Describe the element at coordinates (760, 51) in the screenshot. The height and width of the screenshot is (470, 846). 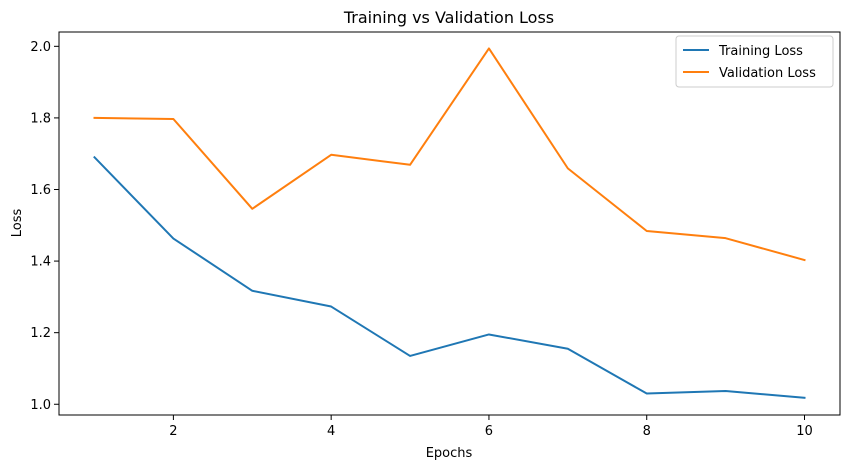
I see `legend-label-training: Training Loss` at that location.